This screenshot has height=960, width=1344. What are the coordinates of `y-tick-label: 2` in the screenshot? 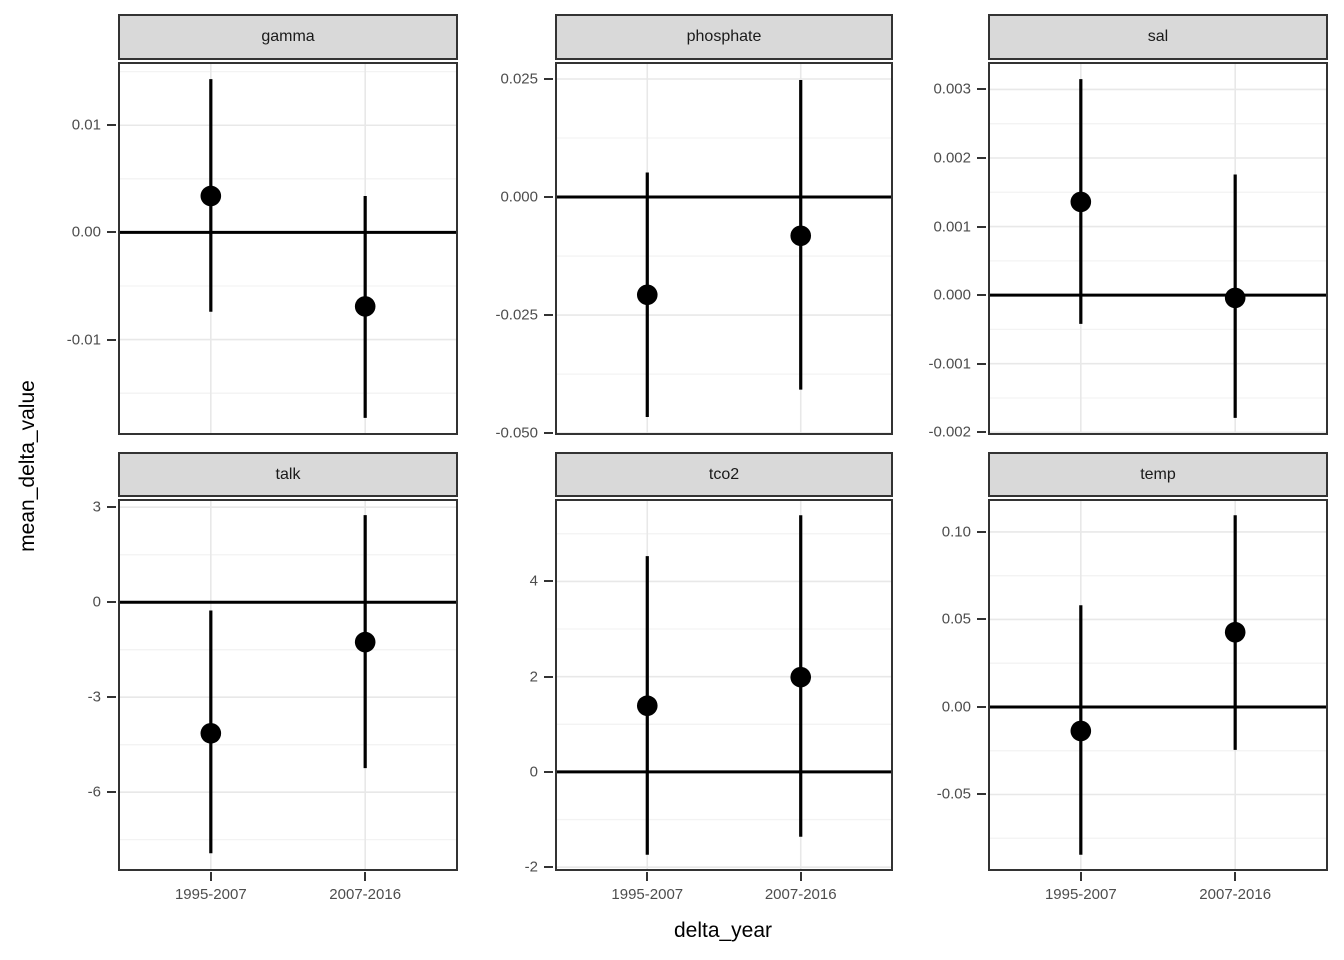 It's located at (533, 677).